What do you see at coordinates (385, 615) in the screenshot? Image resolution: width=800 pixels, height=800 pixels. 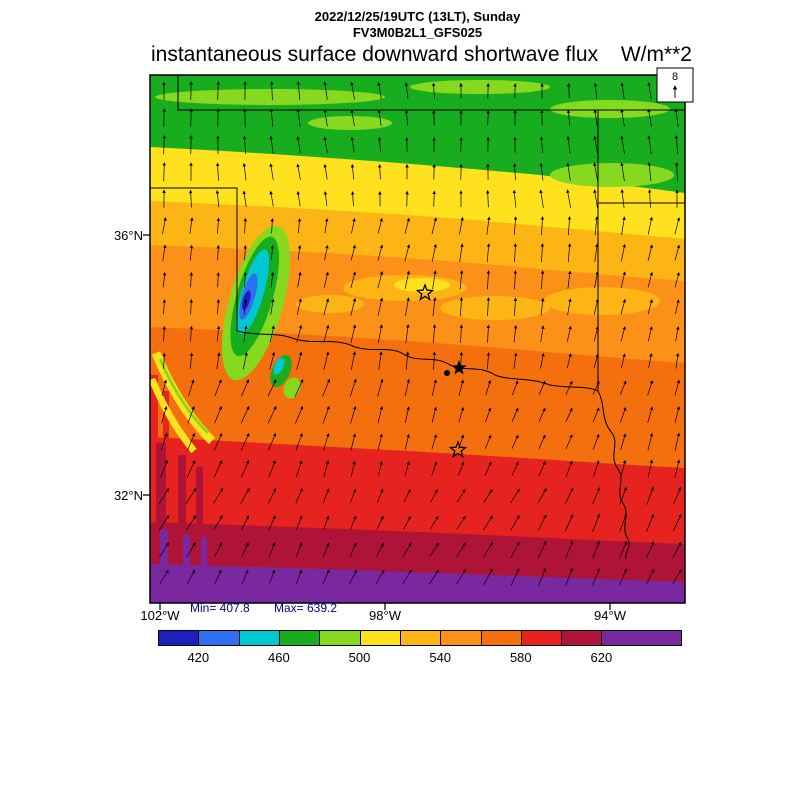 I see `lon-tick-label-98w: 98°W` at bounding box center [385, 615].